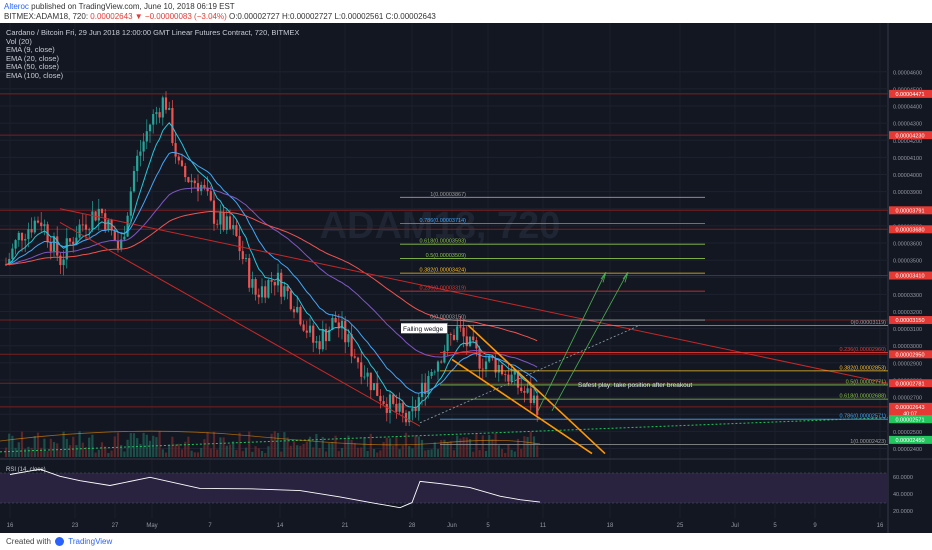 Image resolution: width=932 pixels, height=550 pixels. What do you see at coordinates (90, 541) in the screenshot?
I see `tradingview-brand: TradingView` at bounding box center [90, 541].